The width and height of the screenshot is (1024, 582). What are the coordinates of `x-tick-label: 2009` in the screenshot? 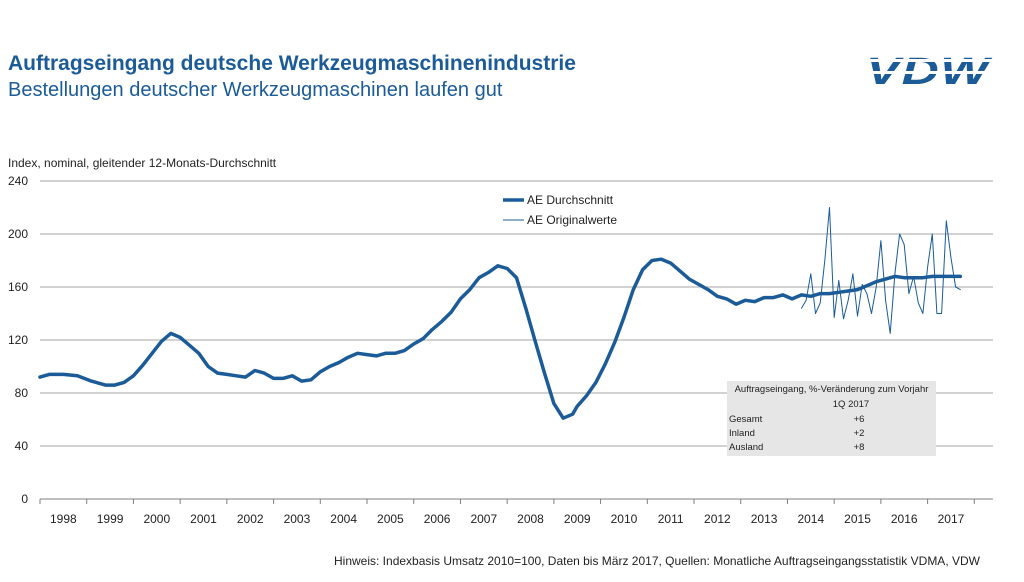 It's located at (577, 519).